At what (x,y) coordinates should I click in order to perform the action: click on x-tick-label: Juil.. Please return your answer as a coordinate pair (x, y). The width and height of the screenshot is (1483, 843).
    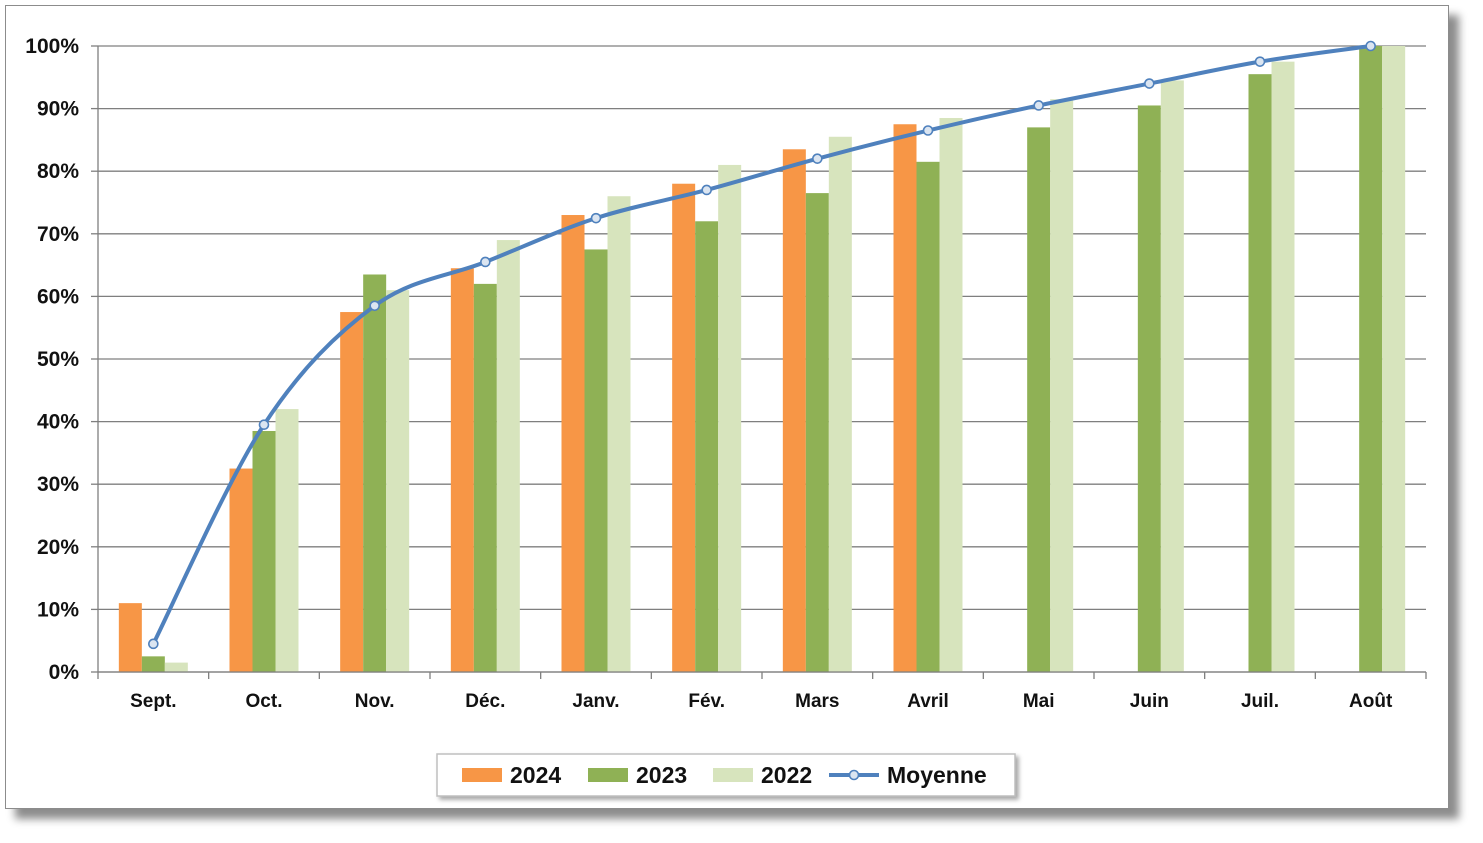
    Looking at the image, I should click on (1260, 701).